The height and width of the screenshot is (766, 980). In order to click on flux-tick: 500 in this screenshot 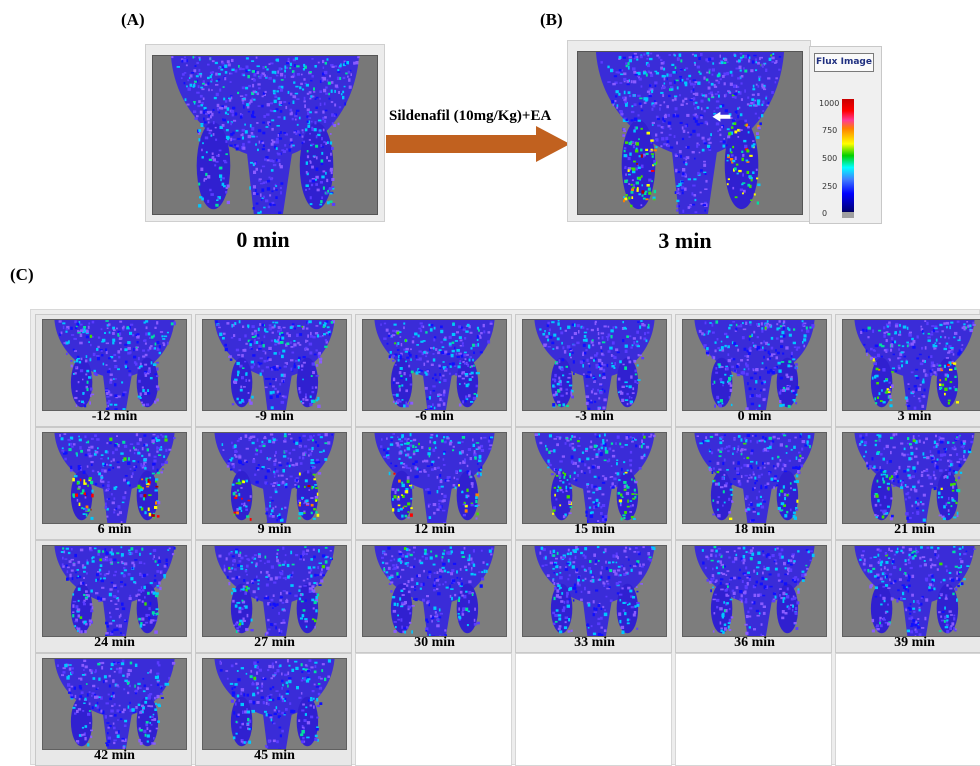, I will do `click(829, 158)`.